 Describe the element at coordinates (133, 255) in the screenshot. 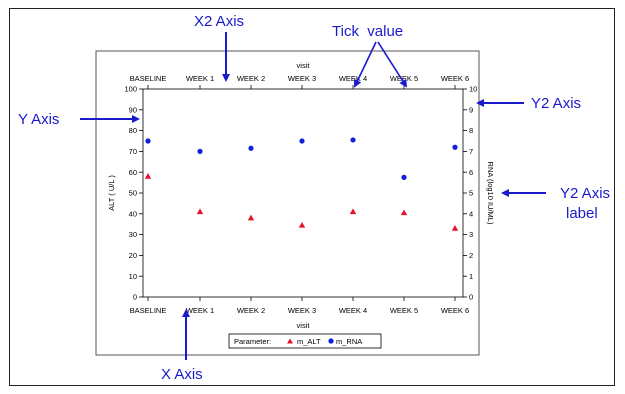

I see `y-tick-label: 20` at that location.